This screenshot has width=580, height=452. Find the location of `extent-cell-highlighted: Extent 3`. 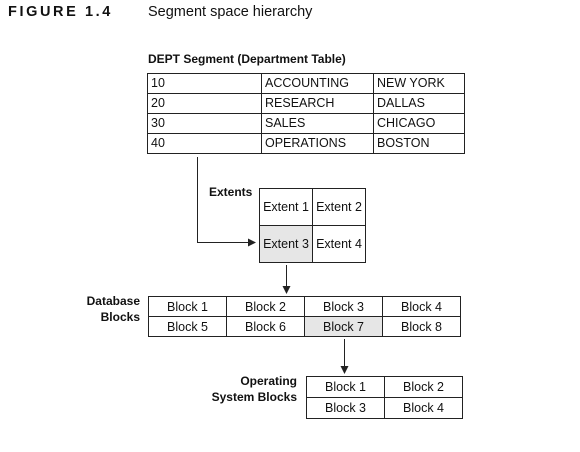

extent-cell-highlighted: Extent 3 is located at coordinates (286, 244).